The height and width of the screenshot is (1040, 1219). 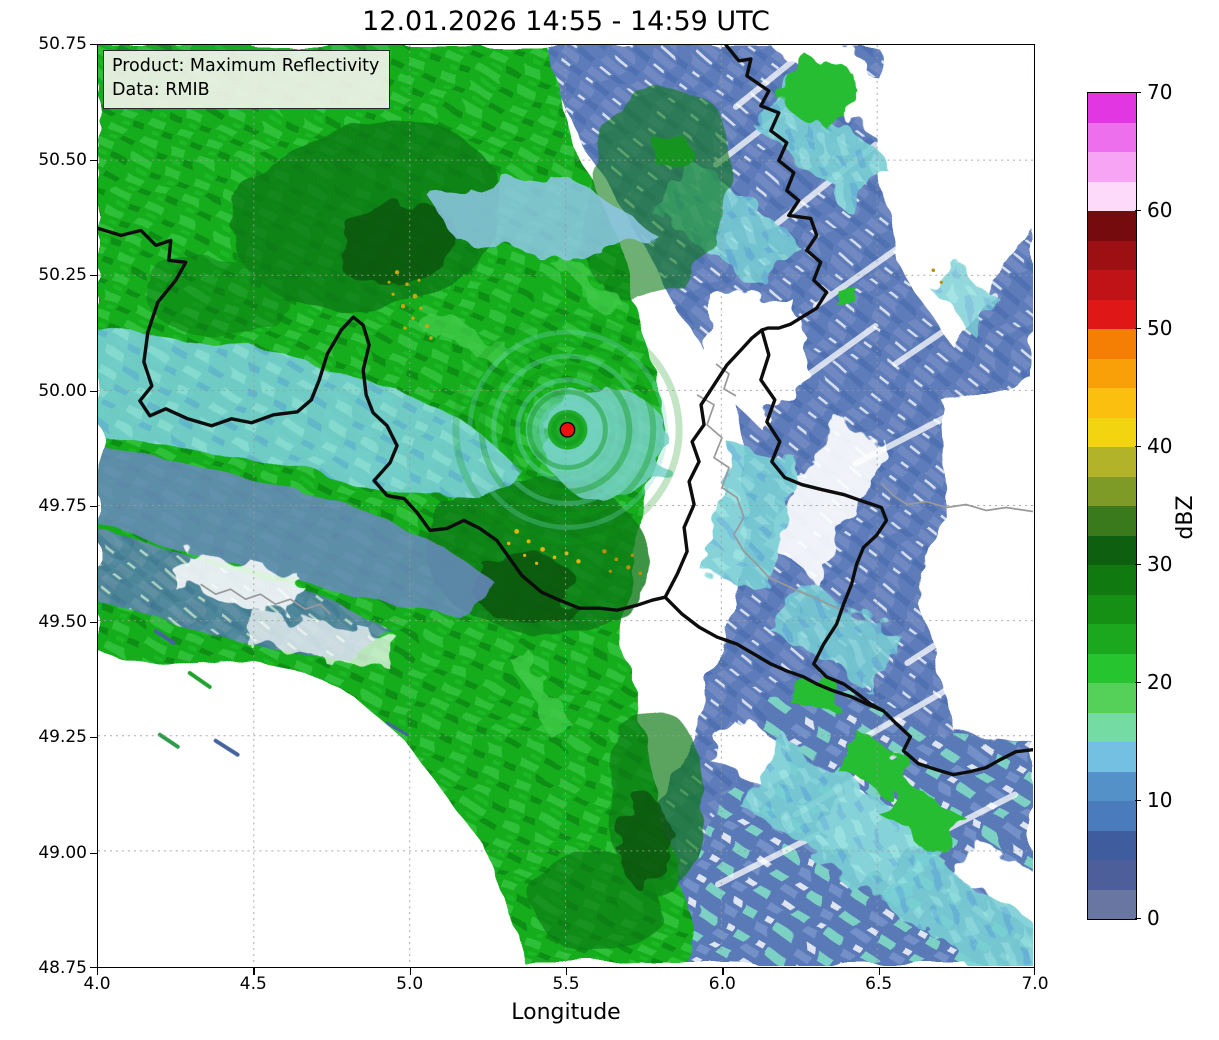 I want to click on colorbar-tick-label: 50, so click(x=1160, y=328).